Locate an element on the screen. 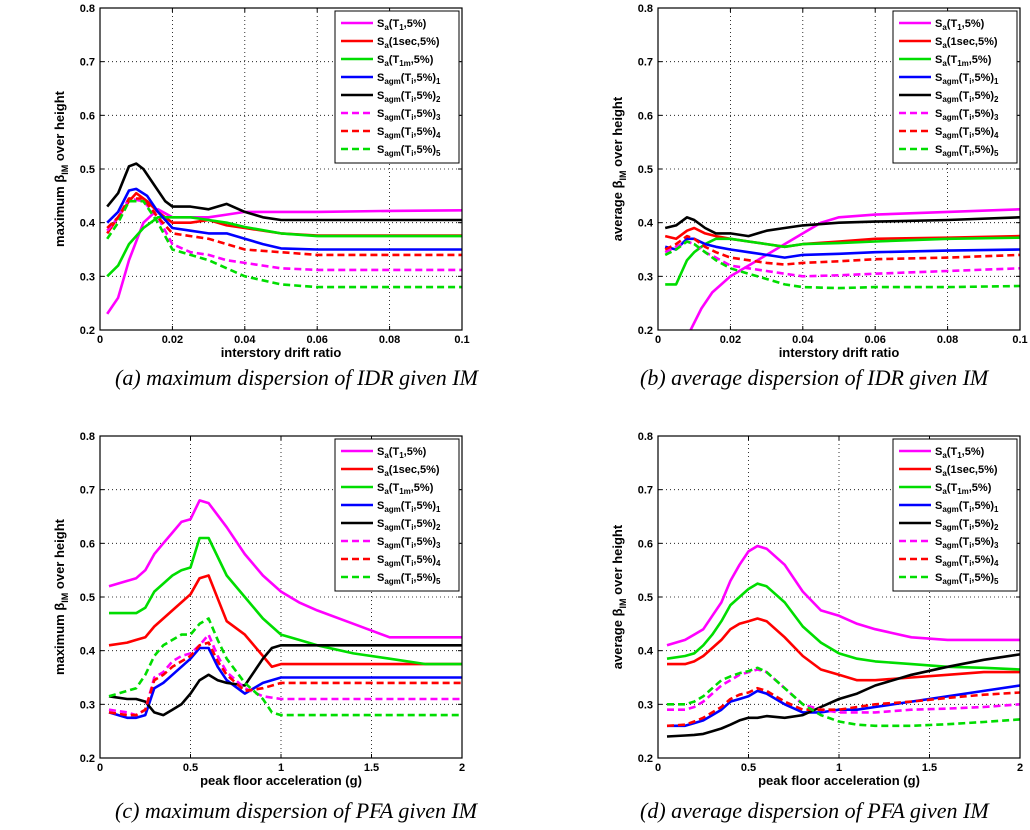 This screenshot has width=1030, height=830. x-axis-label: peak floor acceleration (g) is located at coordinates (281, 780).